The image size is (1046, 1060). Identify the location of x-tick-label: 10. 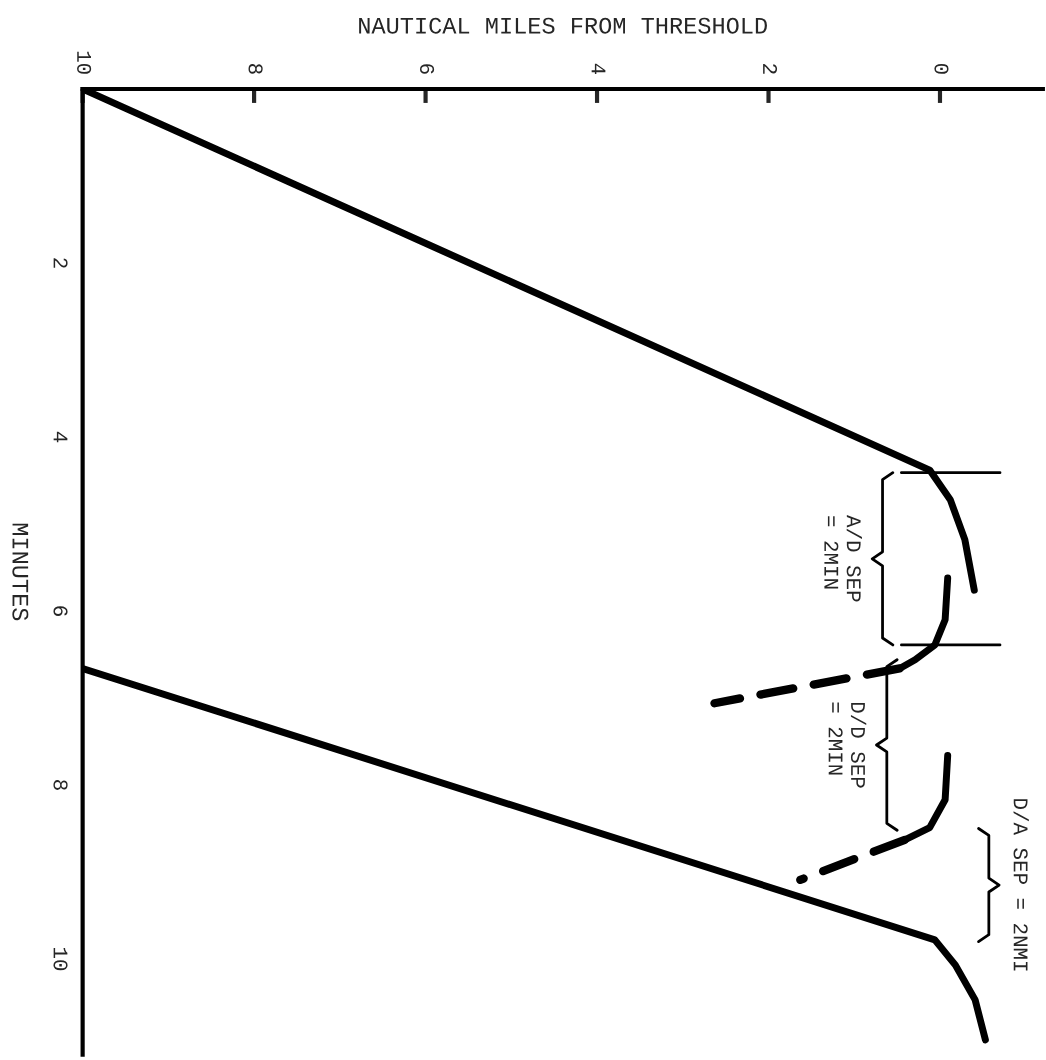
(84, 62).